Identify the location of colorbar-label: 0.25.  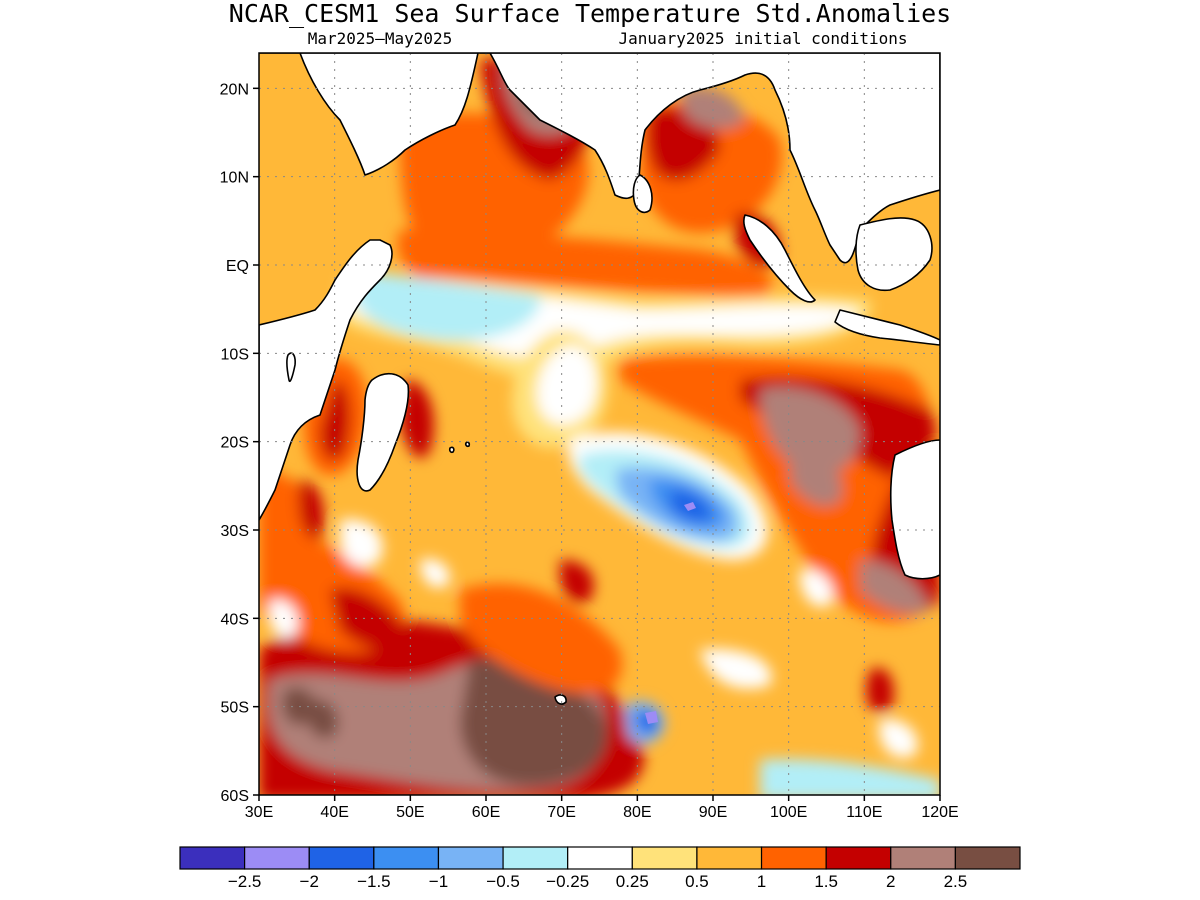
(632, 881).